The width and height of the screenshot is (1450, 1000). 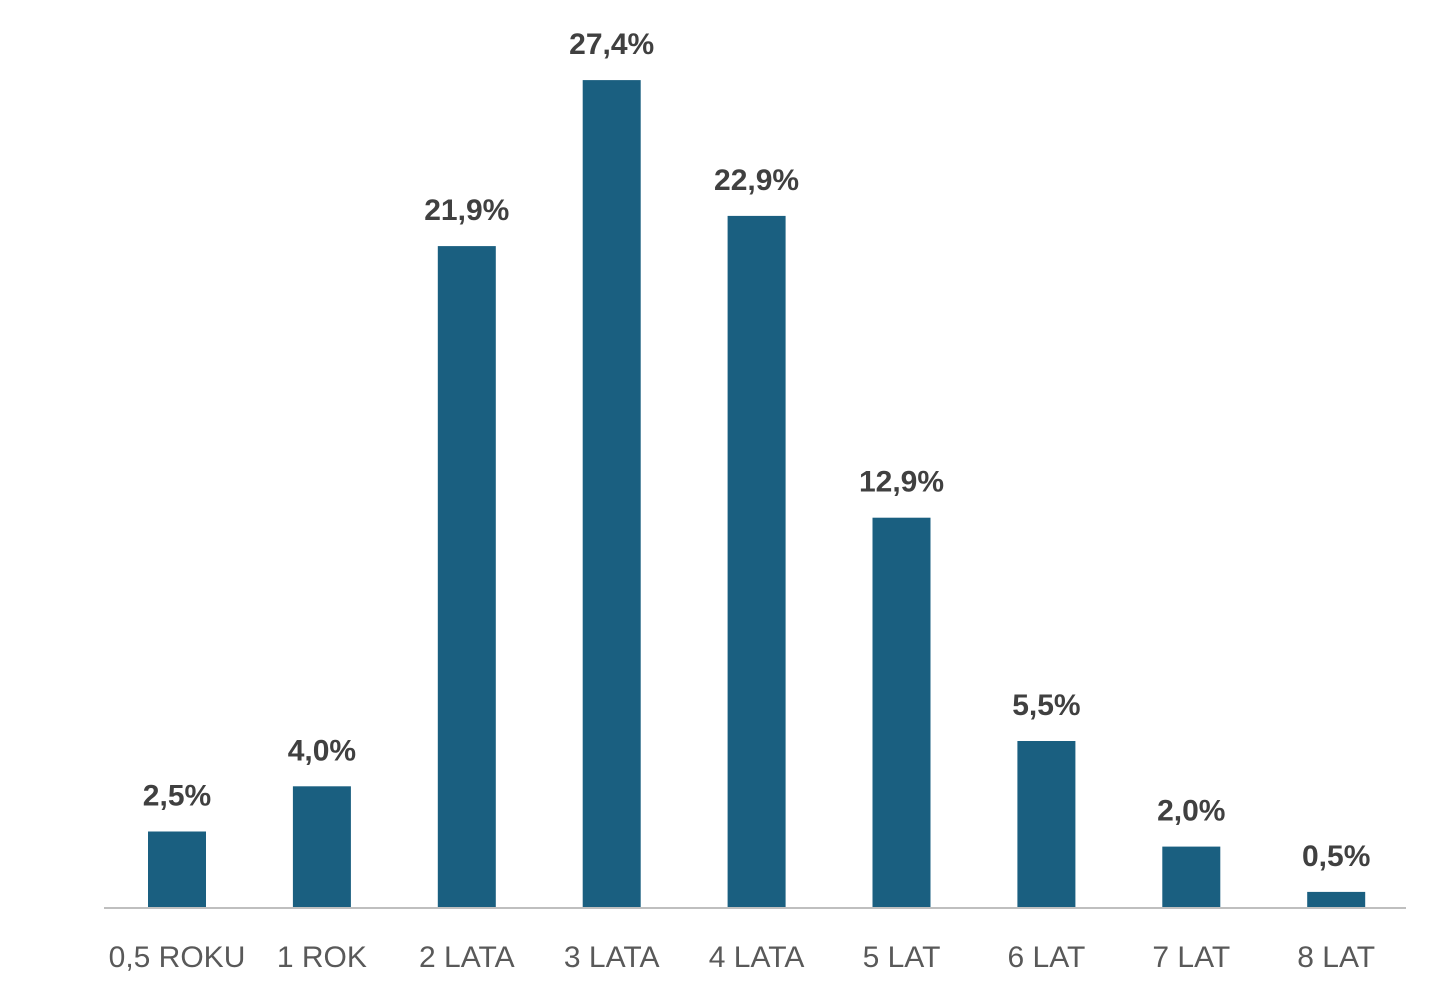 I want to click on category-label-8: 7 LAT, so click(x=1191, y=957).